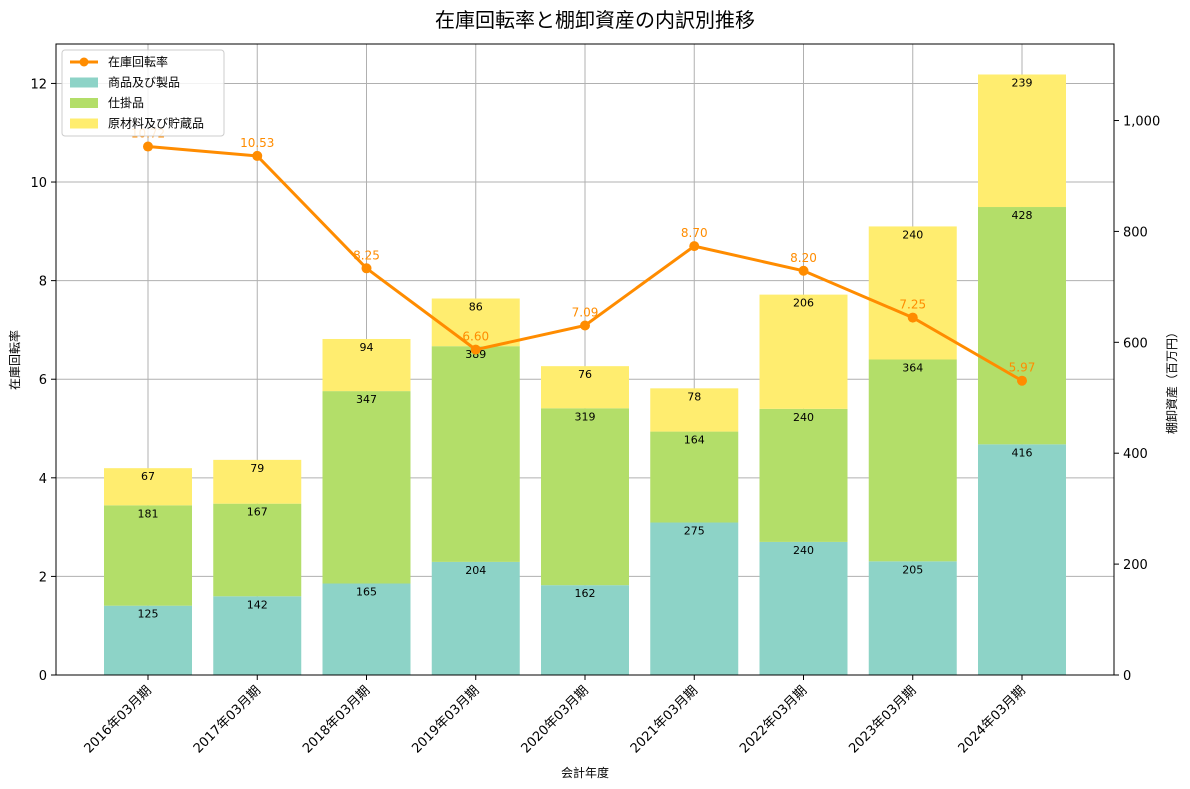 This screenshot has width=1190, height=789. I want to click on bar-value-label: 165, so click(366, 592).